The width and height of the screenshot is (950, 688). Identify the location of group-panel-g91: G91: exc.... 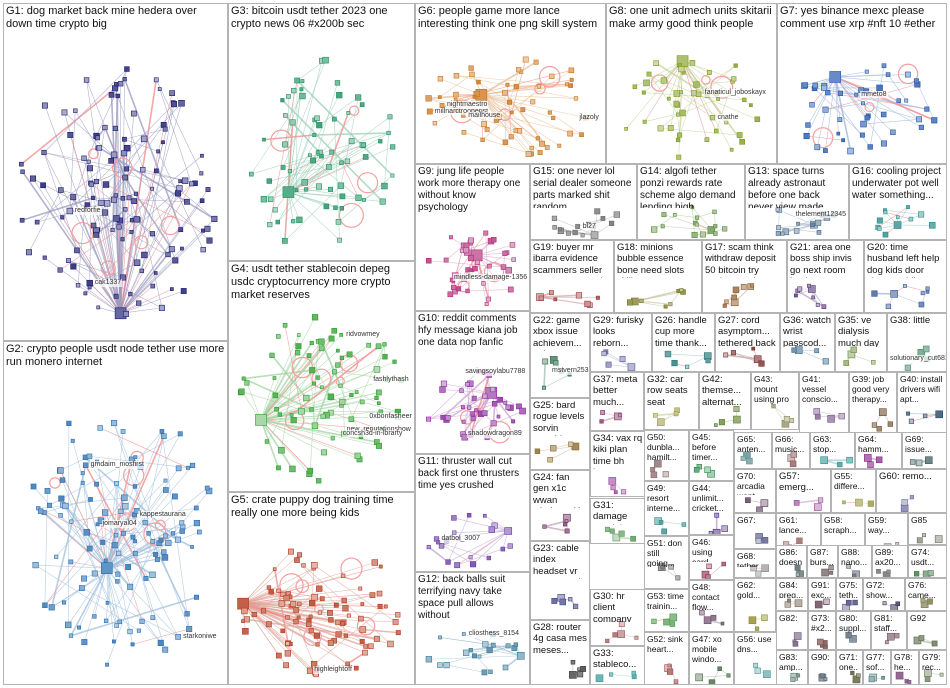
(822, 594).